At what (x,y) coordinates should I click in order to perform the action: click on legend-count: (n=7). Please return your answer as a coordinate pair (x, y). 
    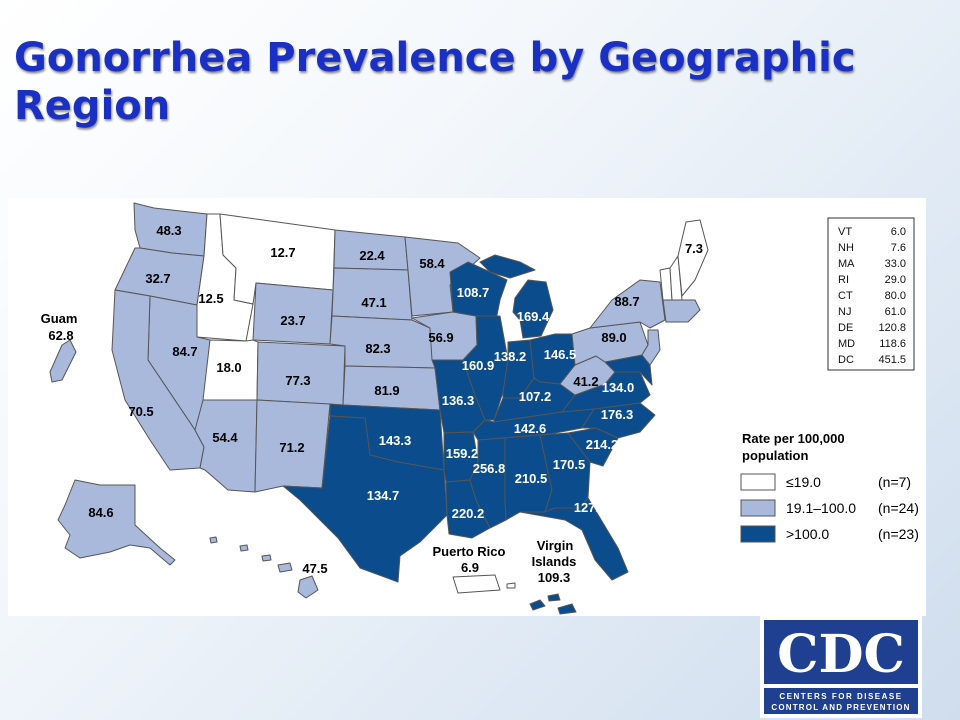
    Looking at the image, I should click on (894, 482).